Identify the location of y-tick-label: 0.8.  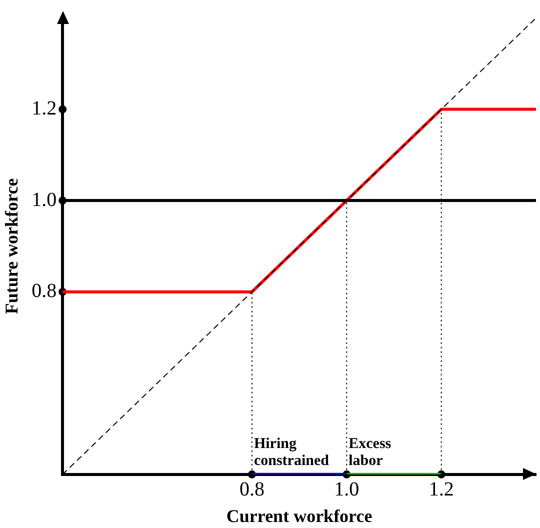
(44, 291).